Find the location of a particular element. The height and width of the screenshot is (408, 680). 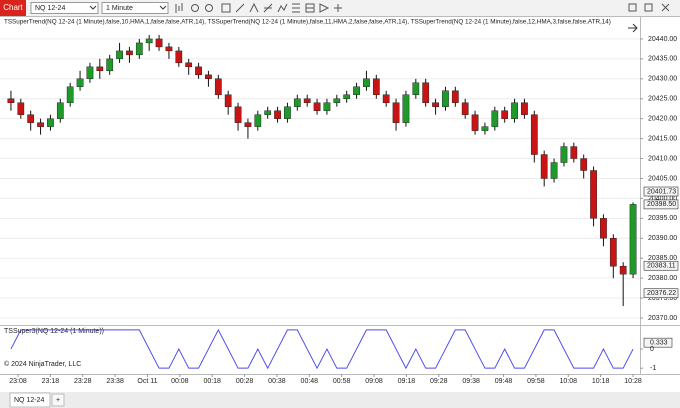

x-tick-label: 23:38 is located at coordinates (115, 381).